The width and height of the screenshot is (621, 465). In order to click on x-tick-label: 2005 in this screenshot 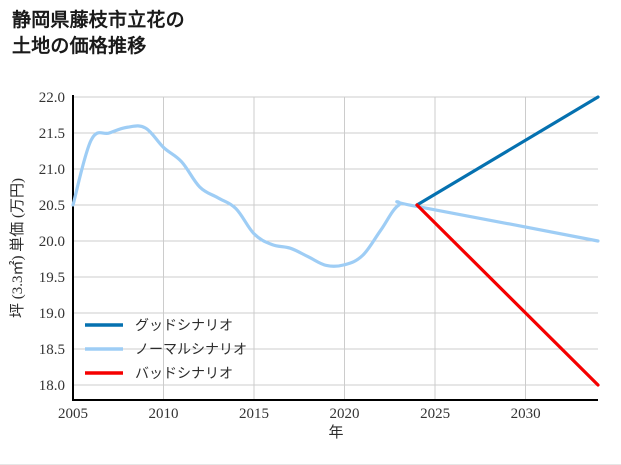, I will do `click(73, 414)`.